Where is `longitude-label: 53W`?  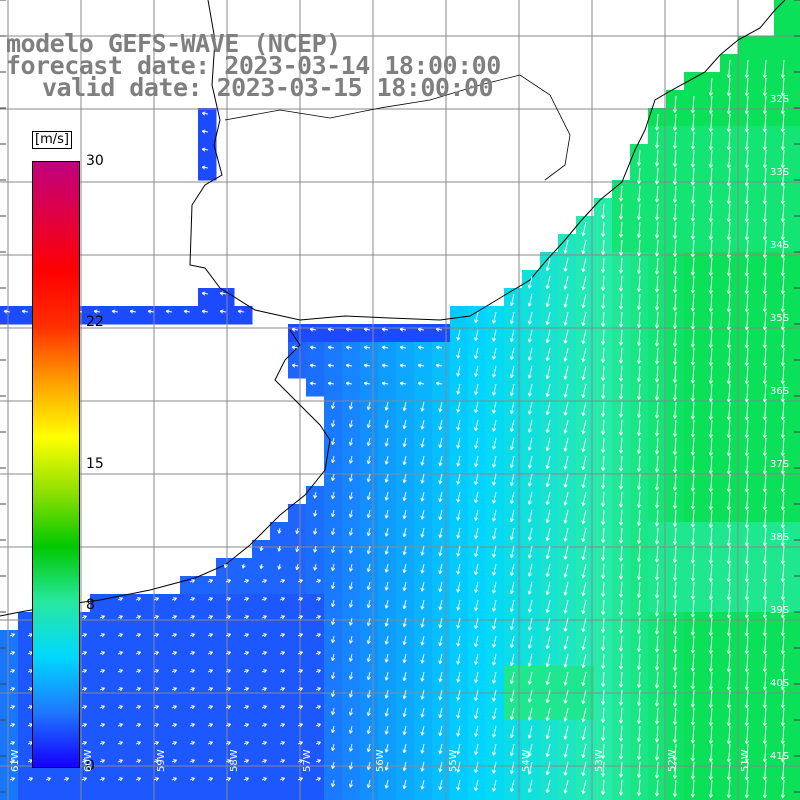 longitude-label: 53W is located at coordinates (599, 760).